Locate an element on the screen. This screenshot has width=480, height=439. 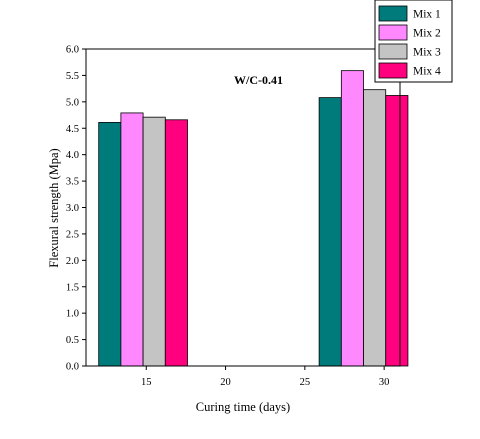
y-tick-label: 3.5 is located at coordinates (72, 182).